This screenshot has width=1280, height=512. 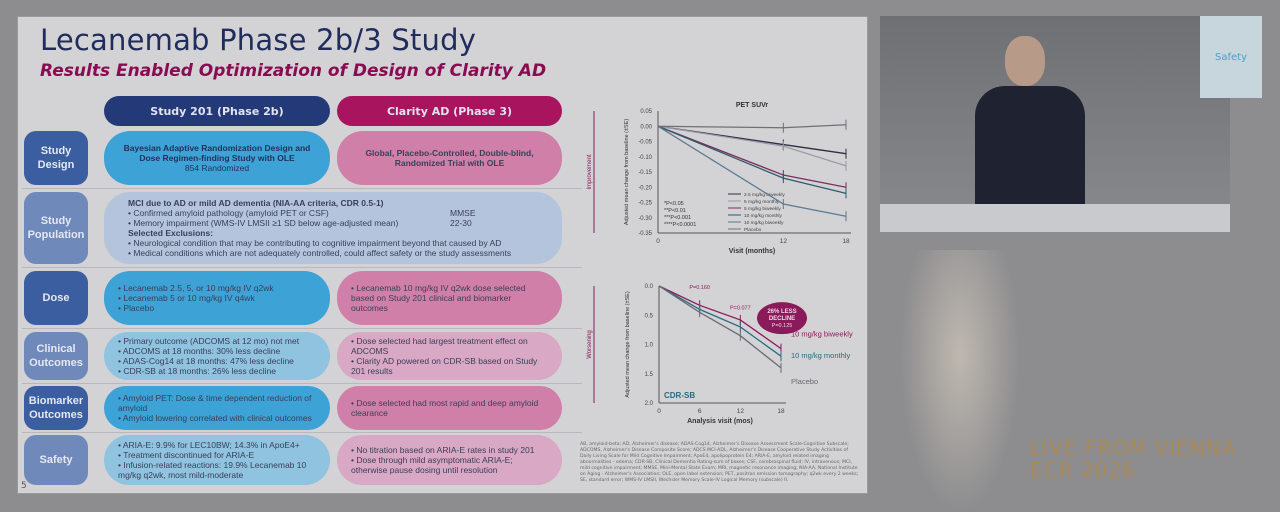 What do you see at coordinates (171, 233) in the screenshot?
I see `exclusions-heading: Selected Exclusions:` at bounding box center [171, 233].